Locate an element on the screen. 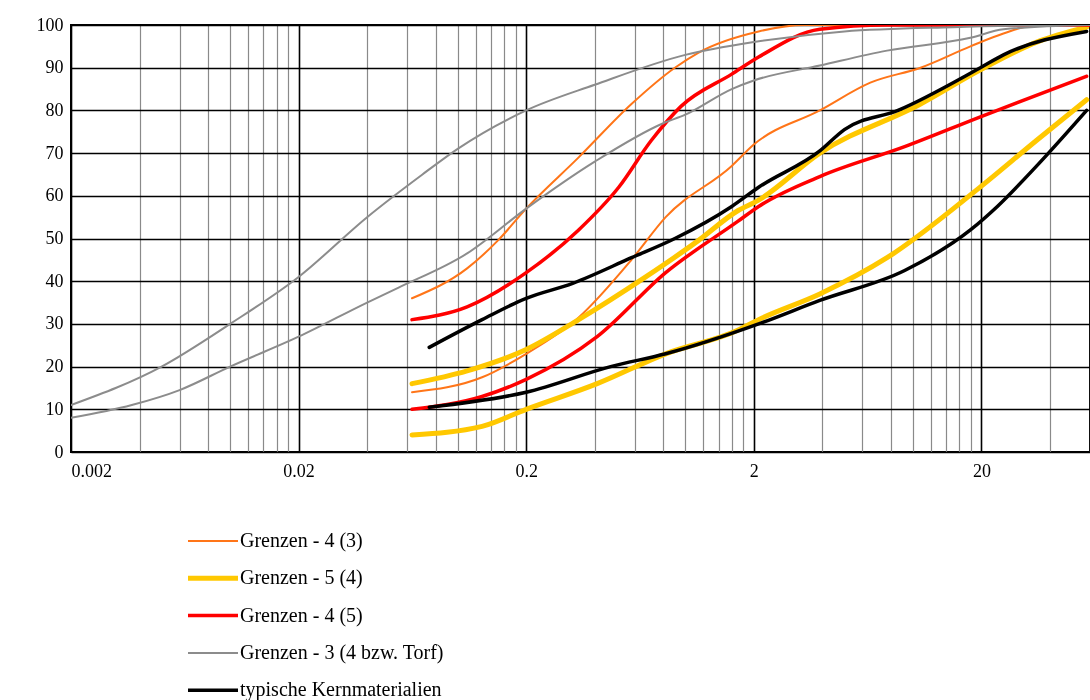 This screenshot has height=700, width=1090. y-tick-label: 30 is located at coordinates (54, 323).